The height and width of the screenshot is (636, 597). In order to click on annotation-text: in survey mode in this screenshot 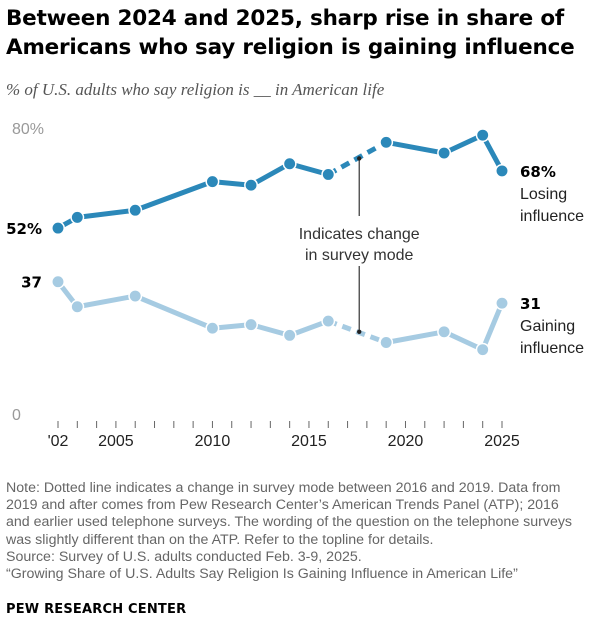, I will do `click(359, 255)`.